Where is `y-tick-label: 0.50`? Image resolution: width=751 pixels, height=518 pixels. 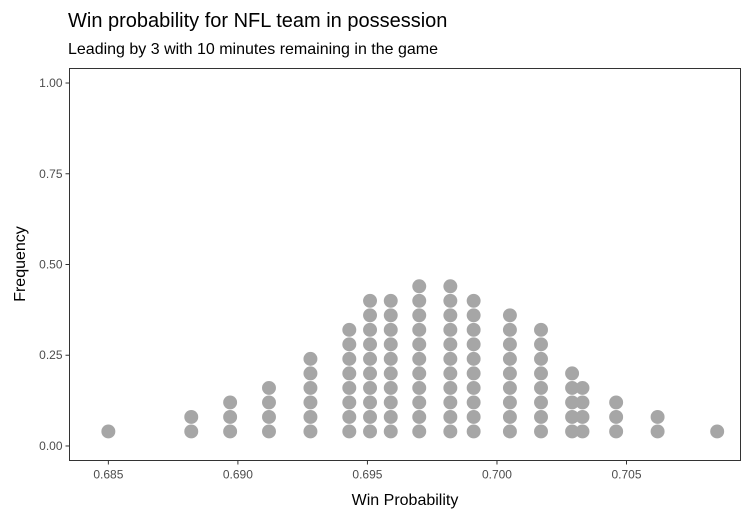 y-tick-label: 0.50 is located at coordinates (51, 265).